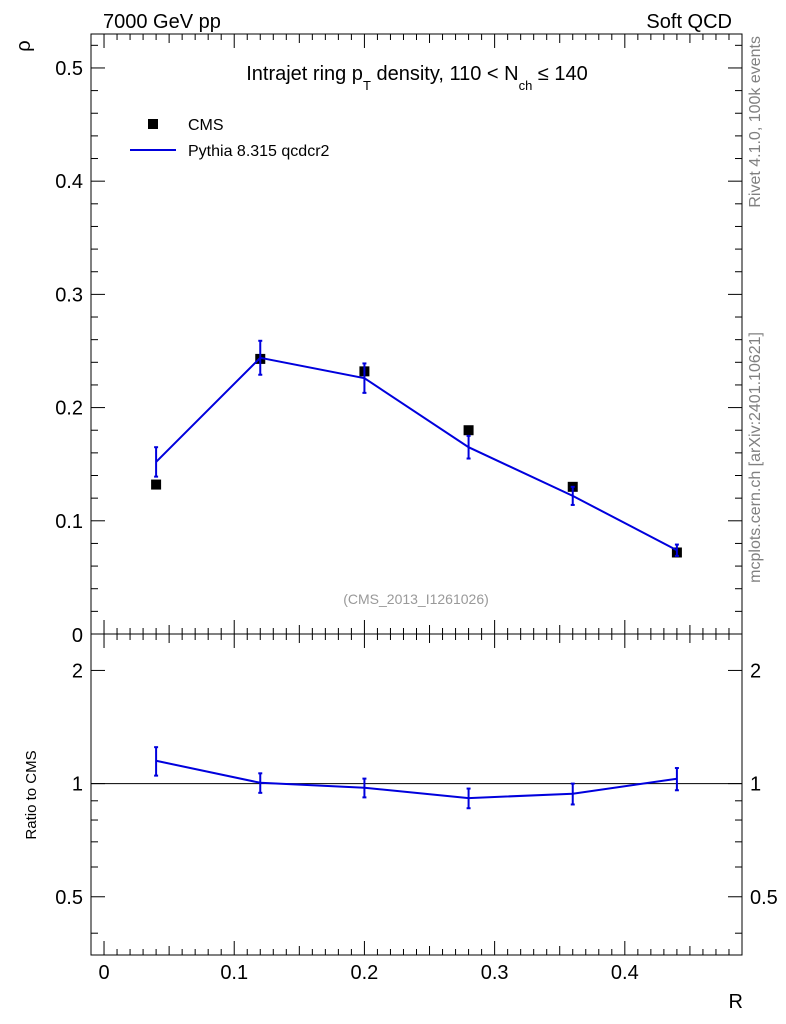  What do you see at coordinates (259, 151) in the screenshot?
I see `legend-pythia-label: Pythia 8.315 qcdcr2` at bounding box center [259, 151].